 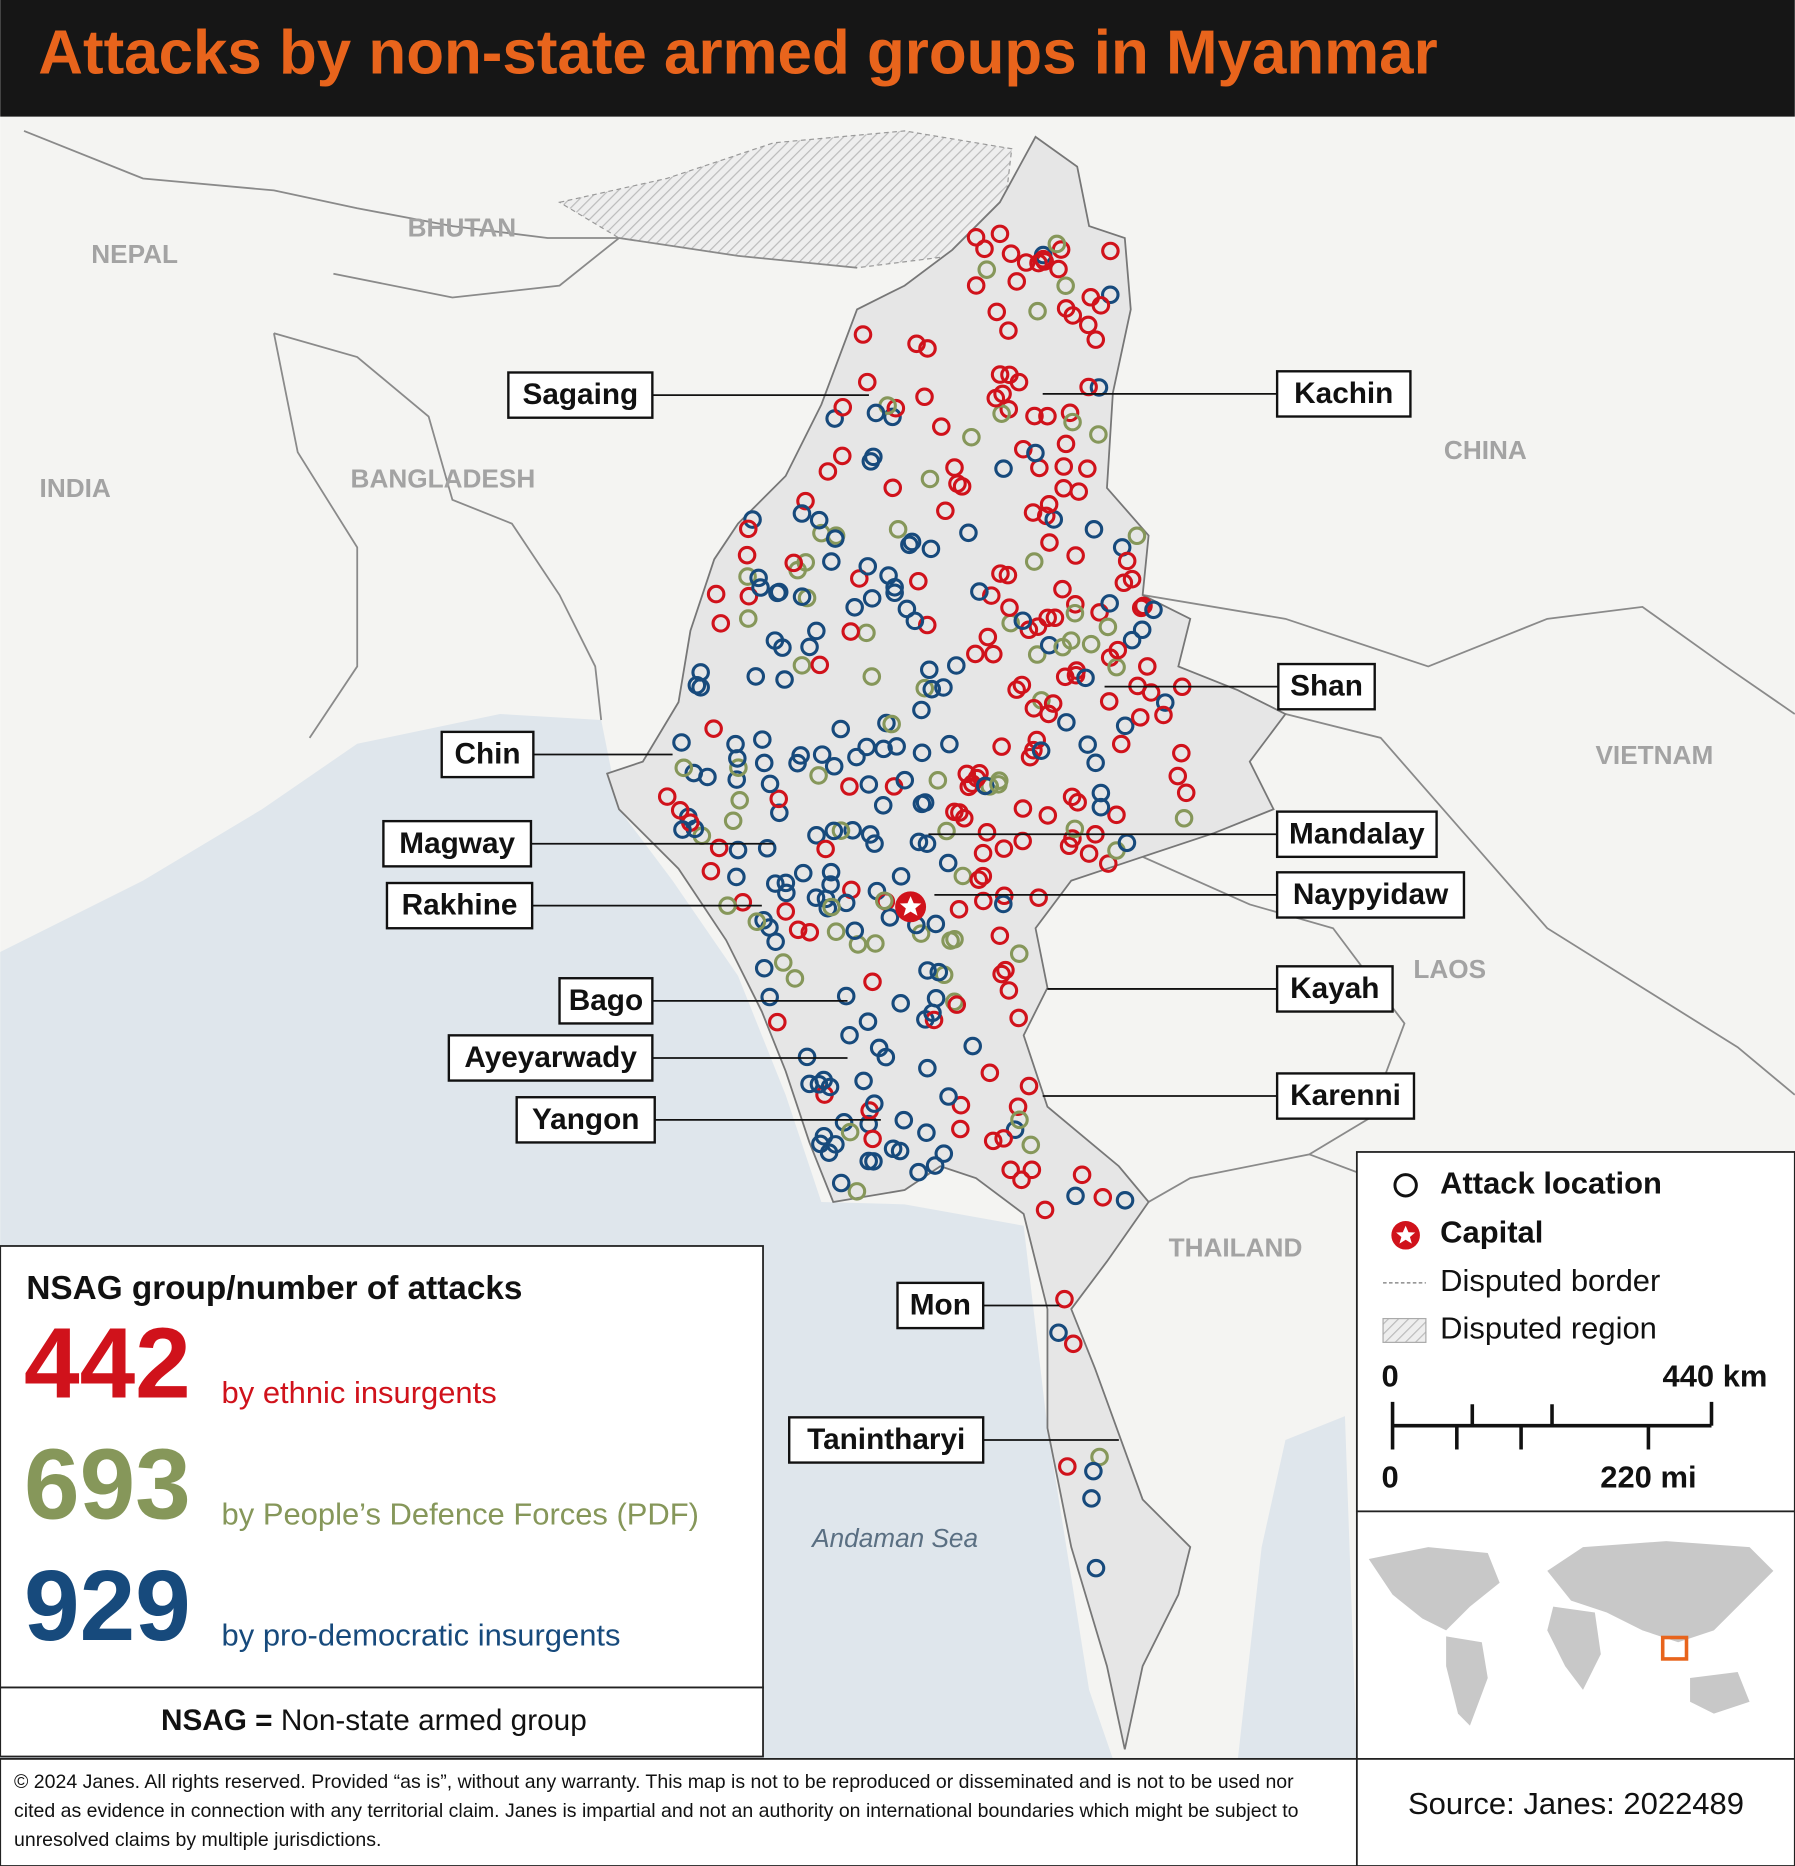 What do you see at coordinates (1485, 450) in the screenshot?
I see `country-label: CHINA` at bounding box center [1485, 450].